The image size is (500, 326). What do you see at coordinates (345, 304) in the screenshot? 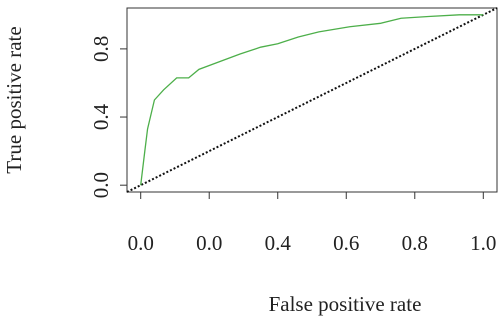
I see `x-axis-label: False positive rate` at bounding box center [345, 304].